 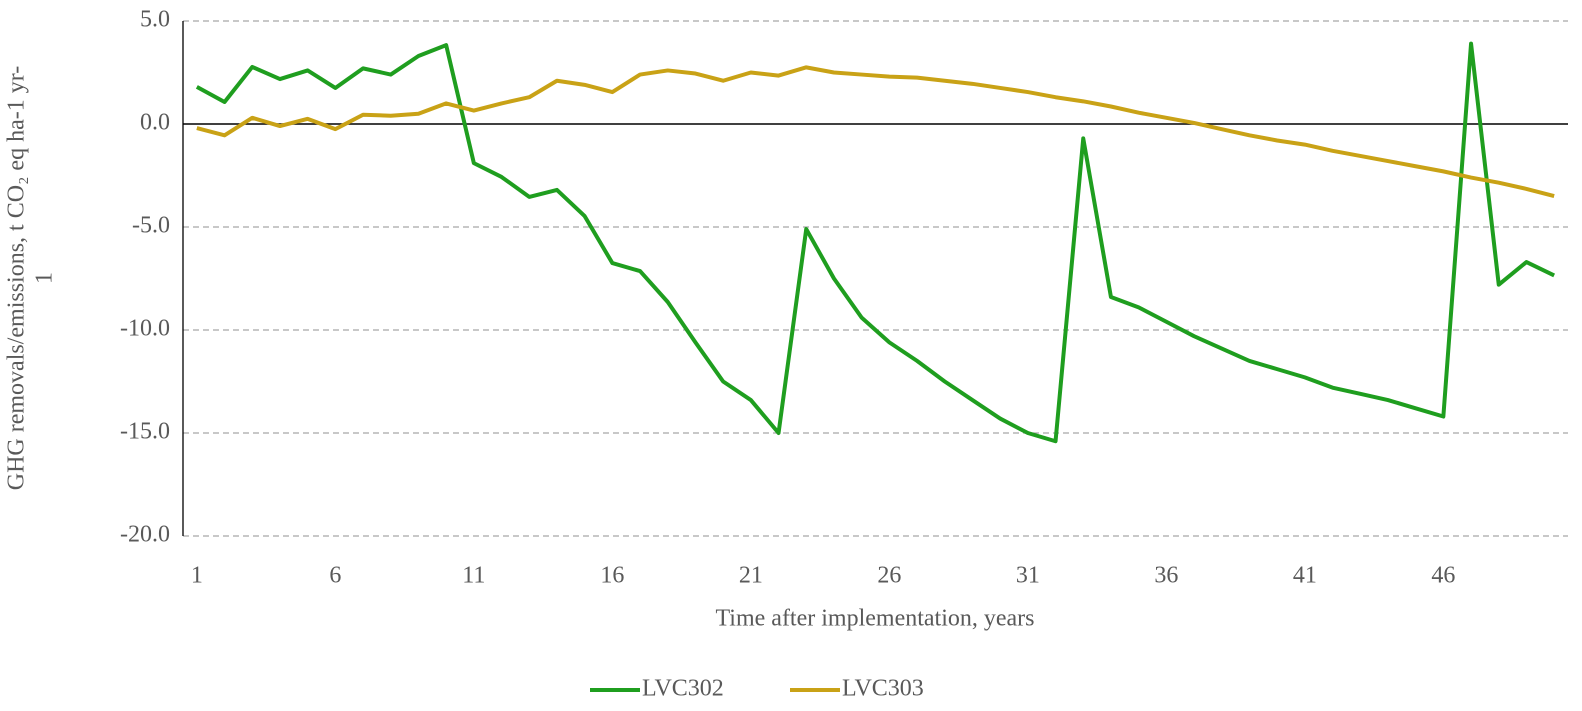 I want to click on x-tick-label: 26, so click(x=889, y=576).